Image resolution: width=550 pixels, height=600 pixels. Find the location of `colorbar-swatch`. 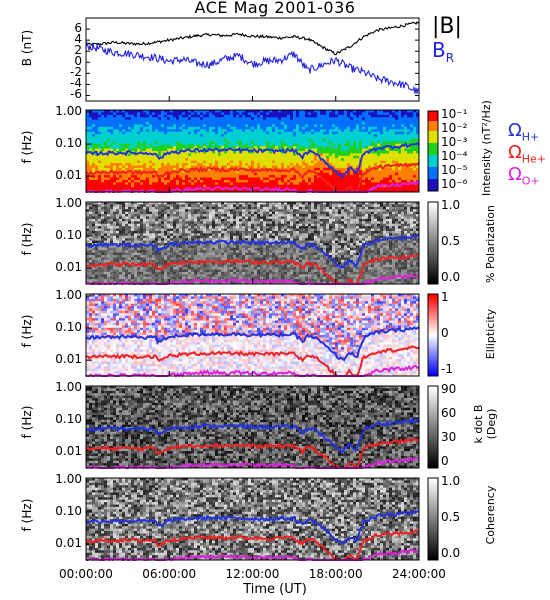

colorbar-swatch is located at coordinates (433, 130).